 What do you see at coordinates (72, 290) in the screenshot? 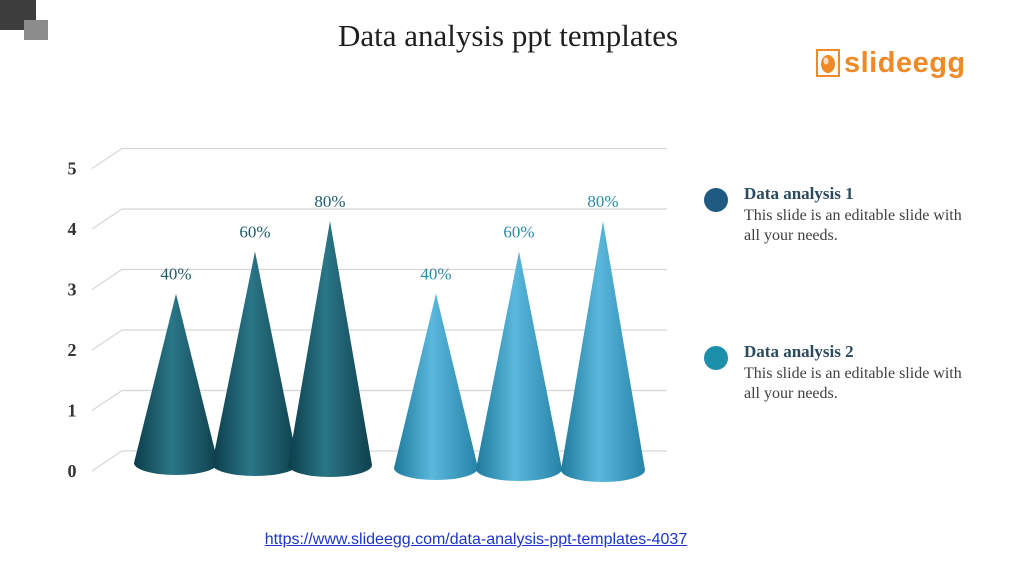
I see `y-tick-label: 3` at bounding box center [72, 290].